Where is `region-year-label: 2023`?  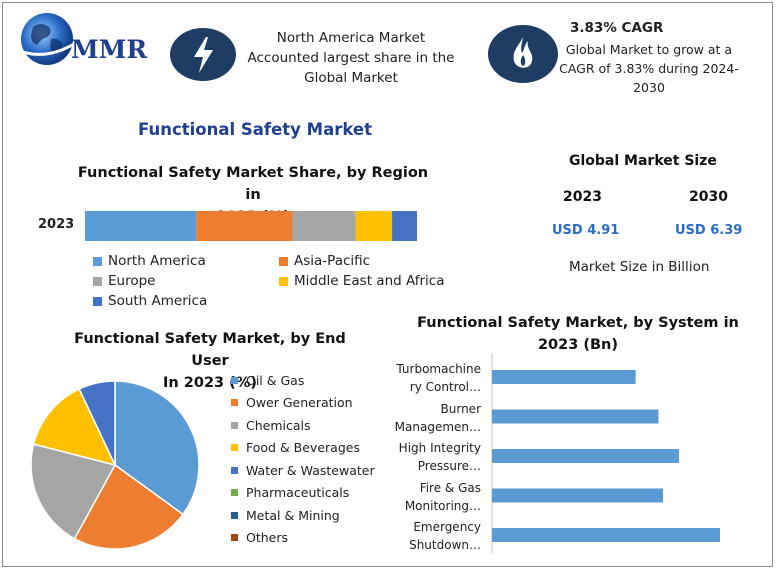
region-year-label: 2023 is located at coordinates (56, 224).